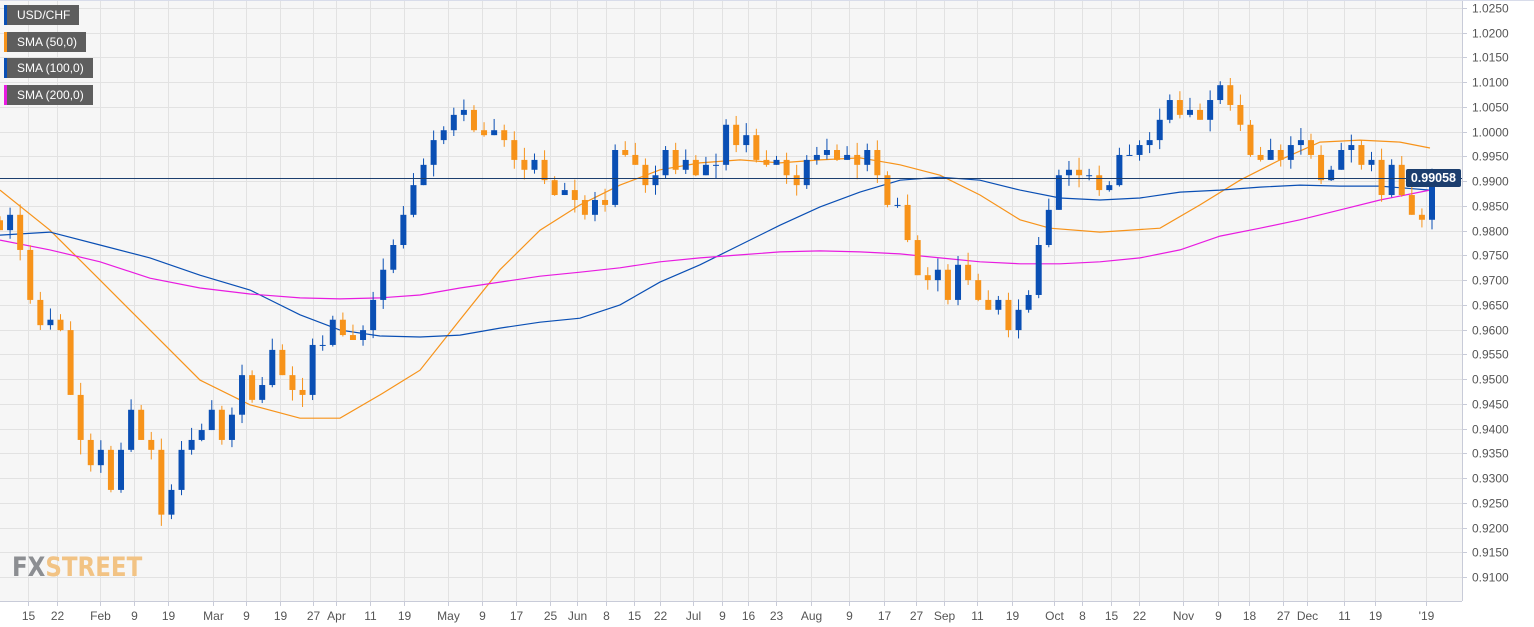 The height and width of the screenshot is (627, 1534). What do you see at coordinates (1427, 616) in the screenshot?
I see `x-tick-label: '19` at bounding box center [1427, 616].